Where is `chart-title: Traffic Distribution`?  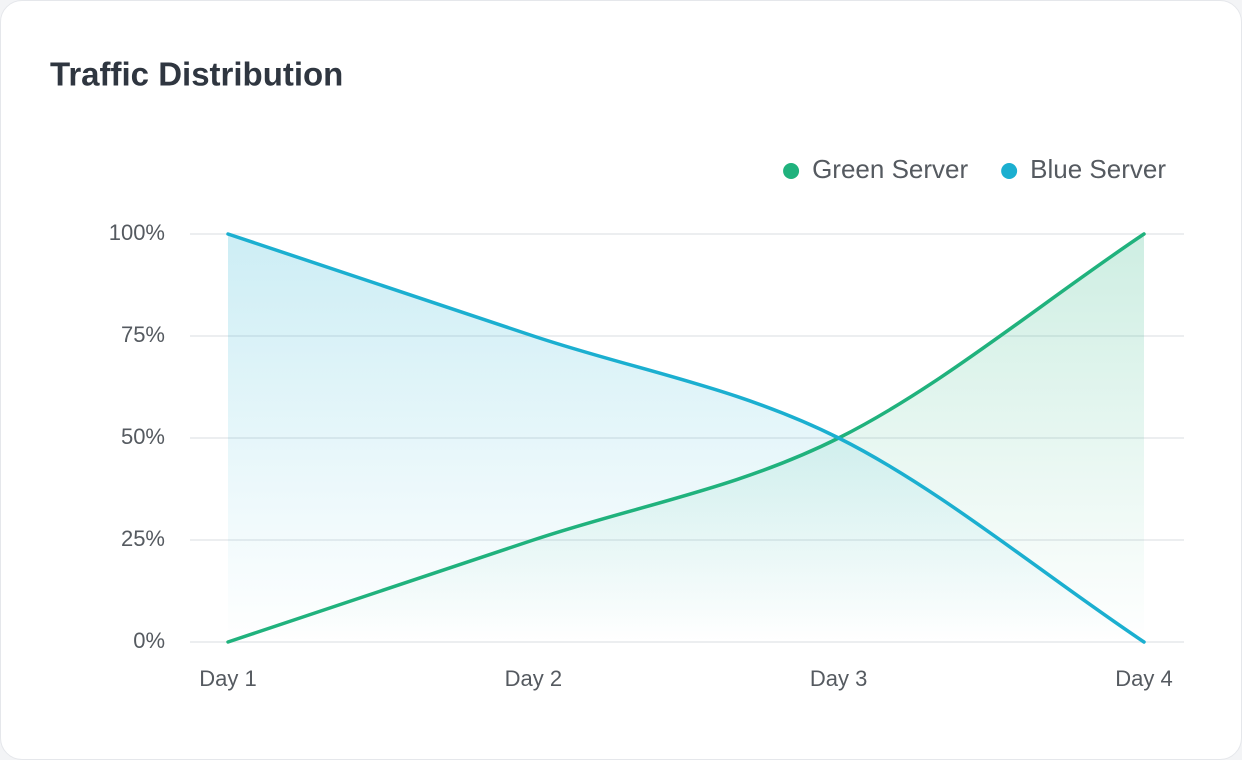
chart-title: Traffic Distribution is located at coordinates (196, 74).